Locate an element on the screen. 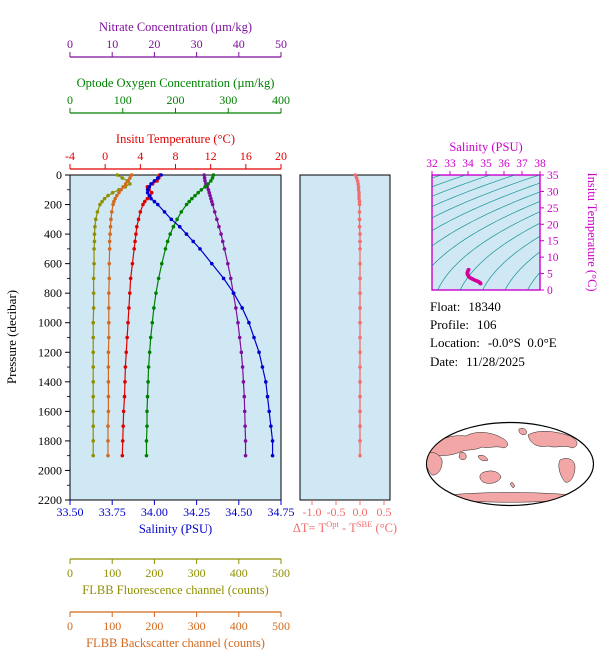  float-id-line: Float: 18340 is located at coordinates (493, 307).